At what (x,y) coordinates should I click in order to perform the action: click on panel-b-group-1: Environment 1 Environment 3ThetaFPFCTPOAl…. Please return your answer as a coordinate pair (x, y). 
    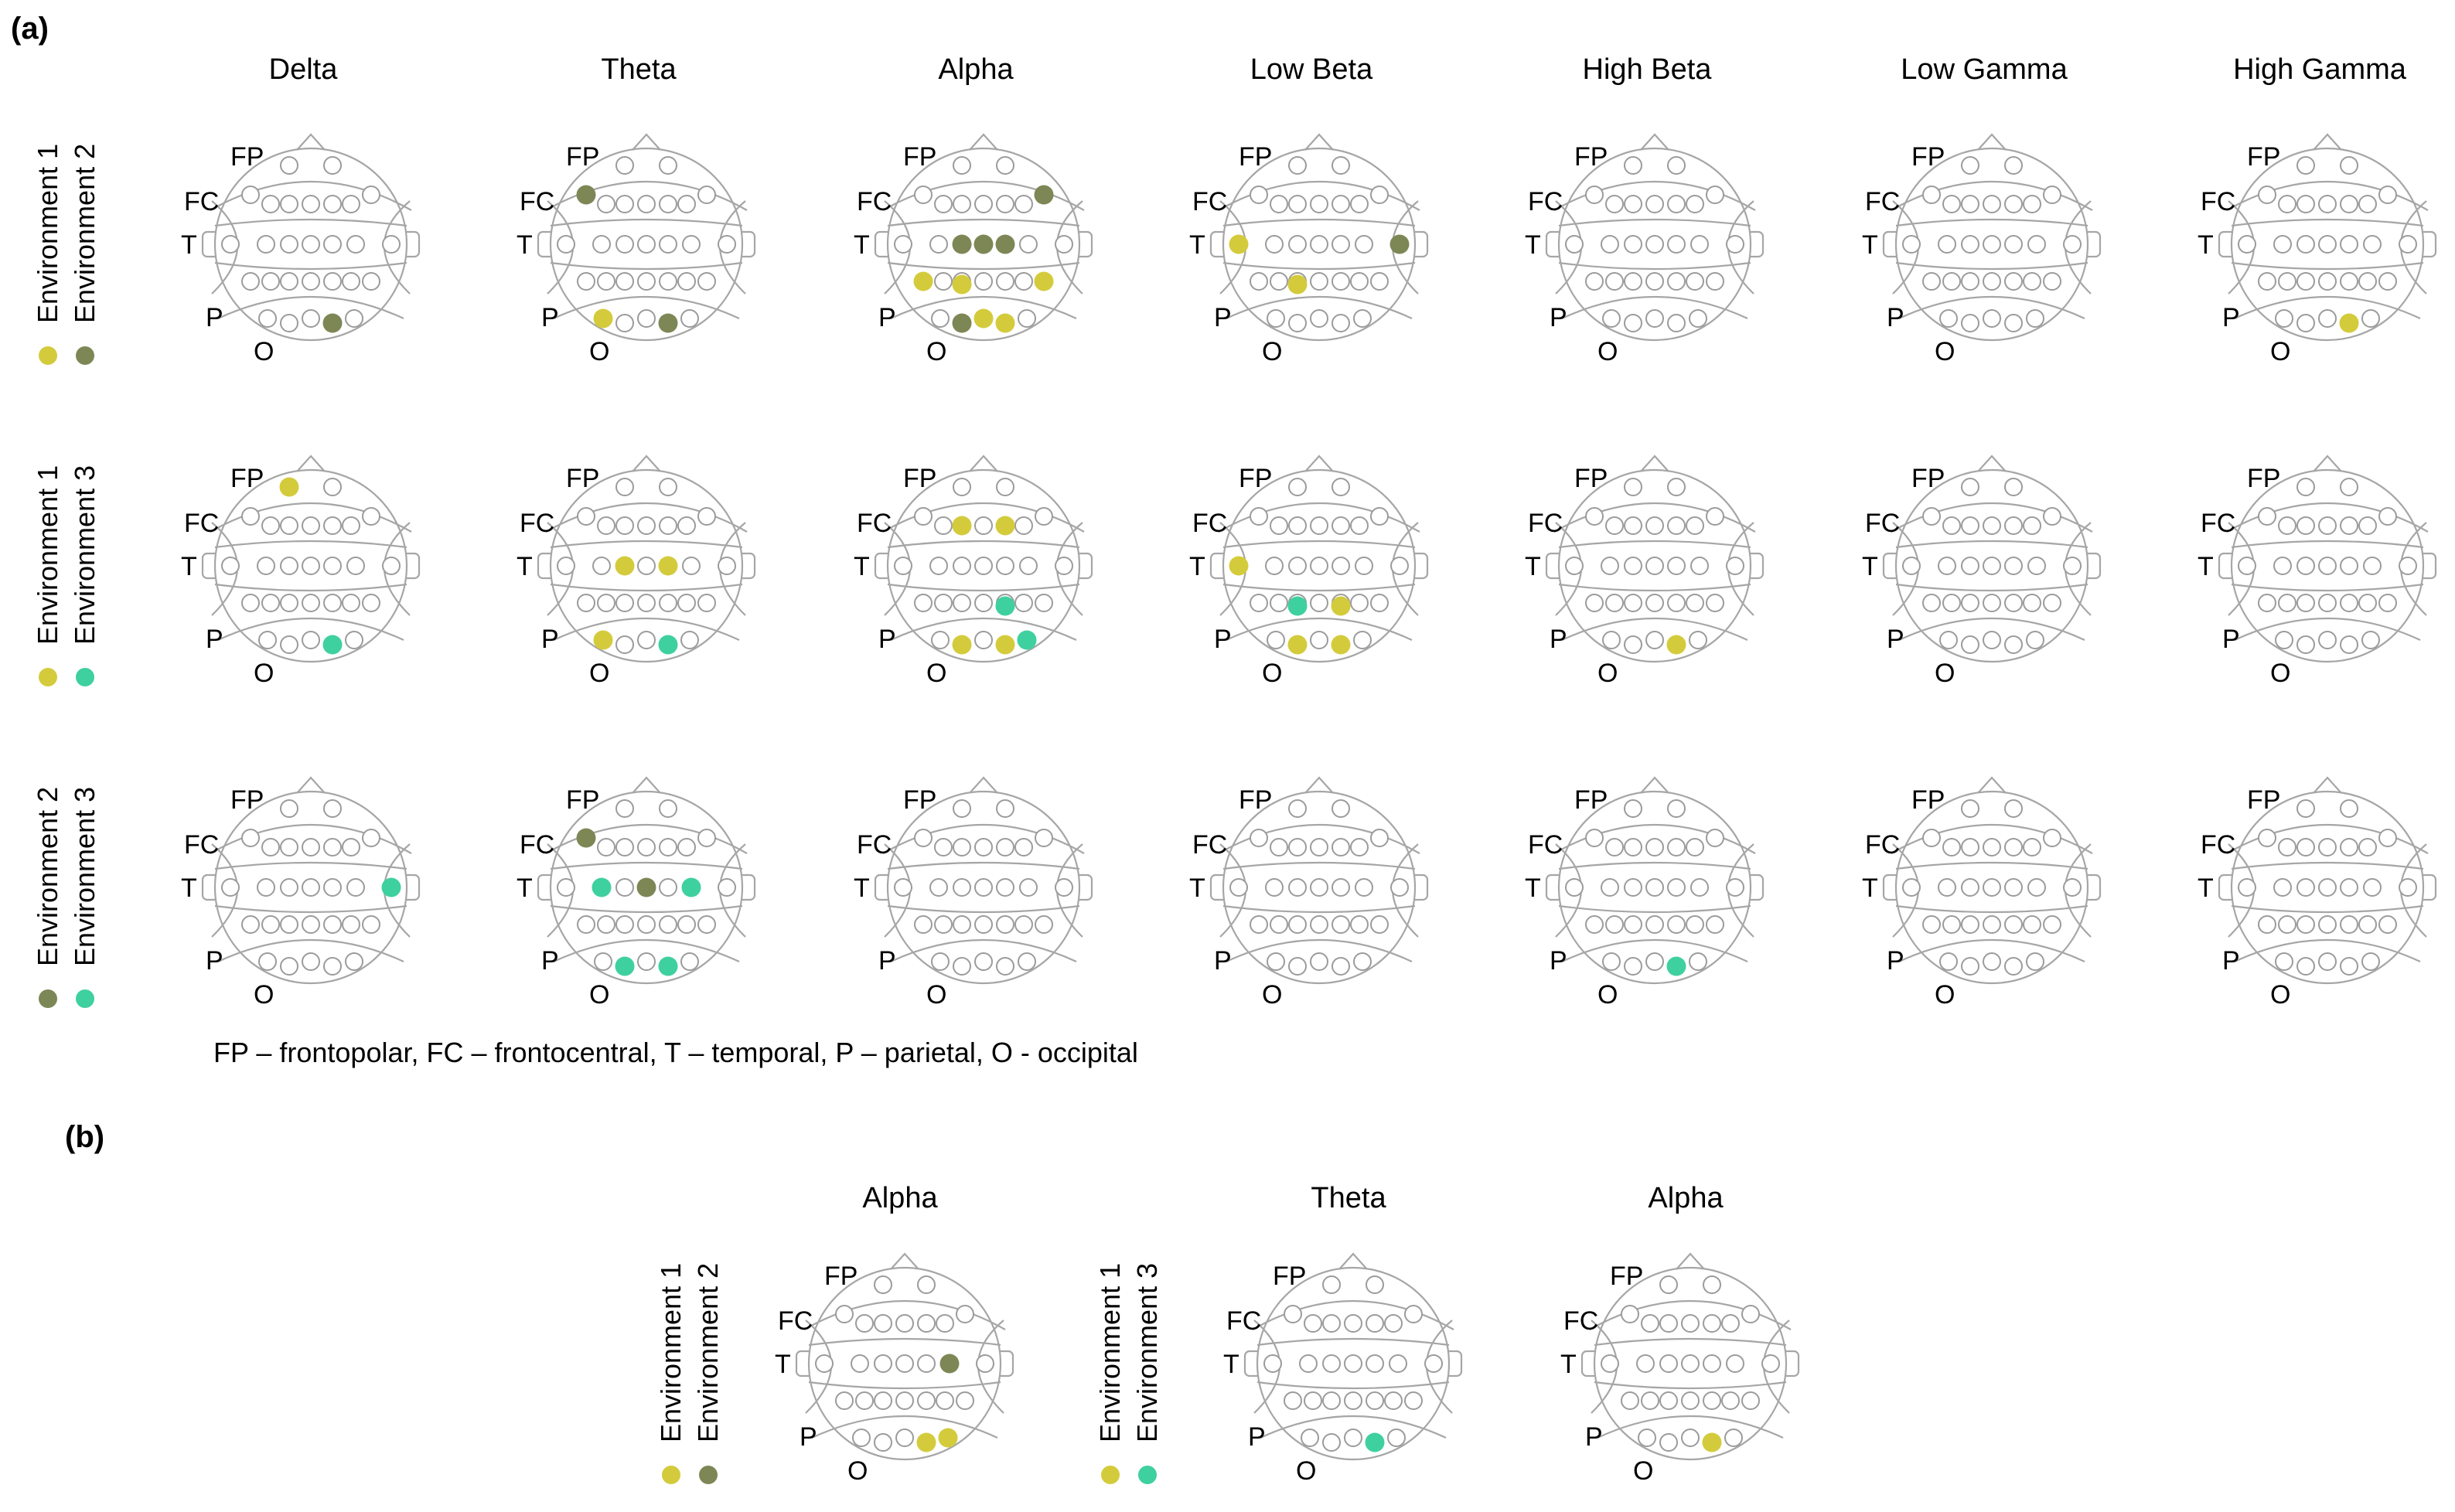
    Looking at the image, I should click on (1447, 1334).